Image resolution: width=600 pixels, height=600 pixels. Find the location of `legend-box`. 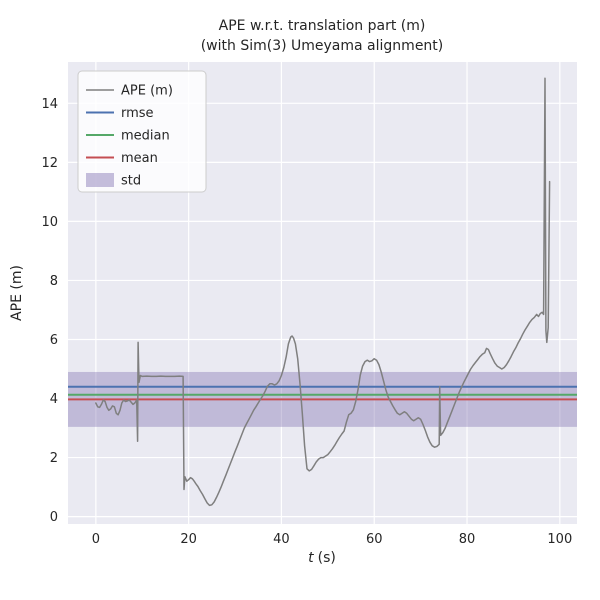

legend-box is located at coordinates (142, 131).